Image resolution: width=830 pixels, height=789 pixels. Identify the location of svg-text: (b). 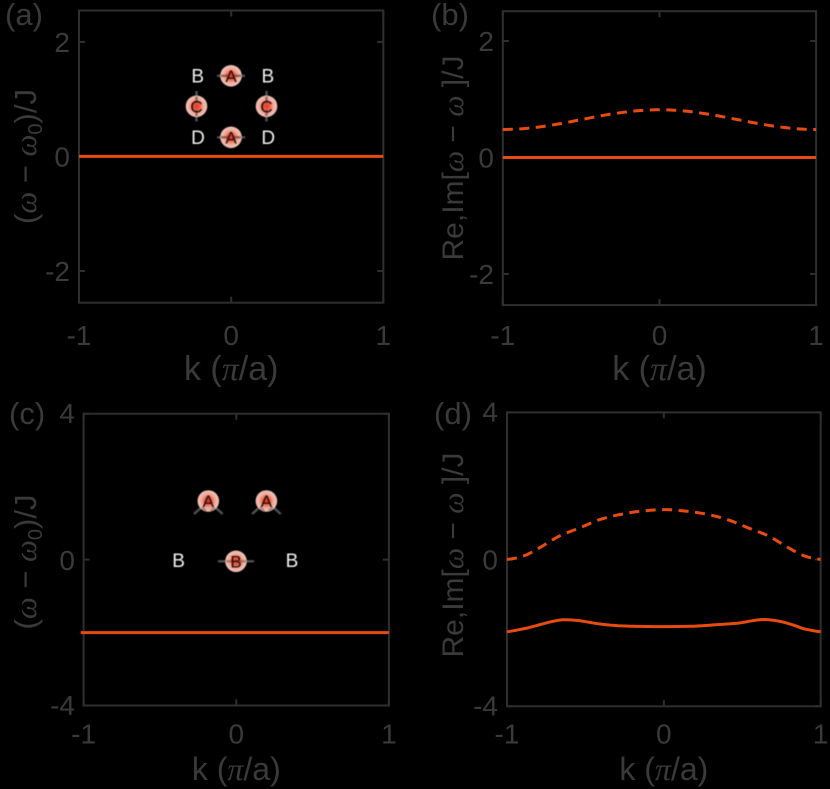
(450, 16).